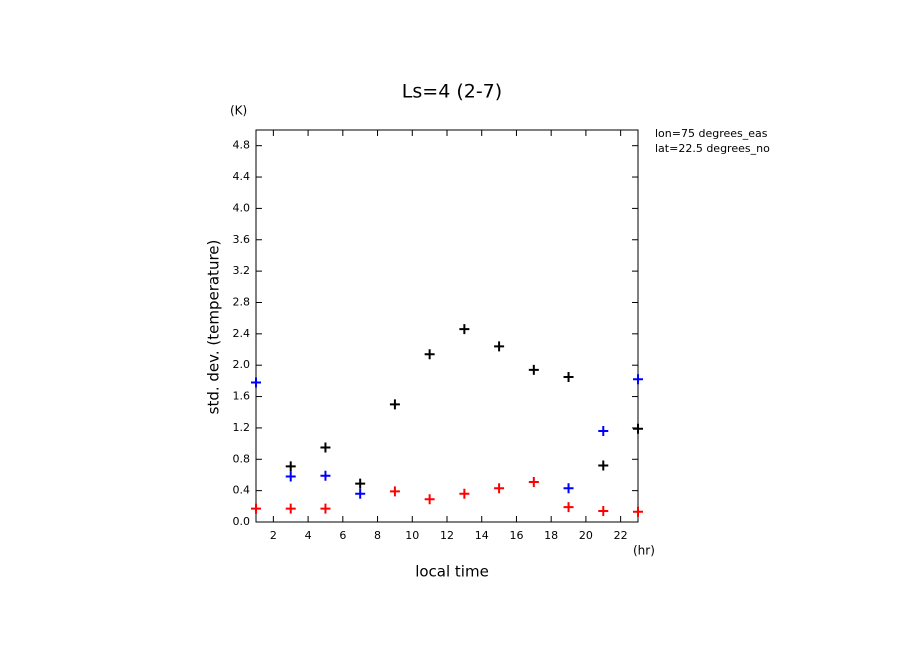 The width and height of the screenshot is (904, 654). What do you see at coordinates (482, 535) in the screenshot?
I see `x-tick-label: 14` at bounding box center [482, 535].